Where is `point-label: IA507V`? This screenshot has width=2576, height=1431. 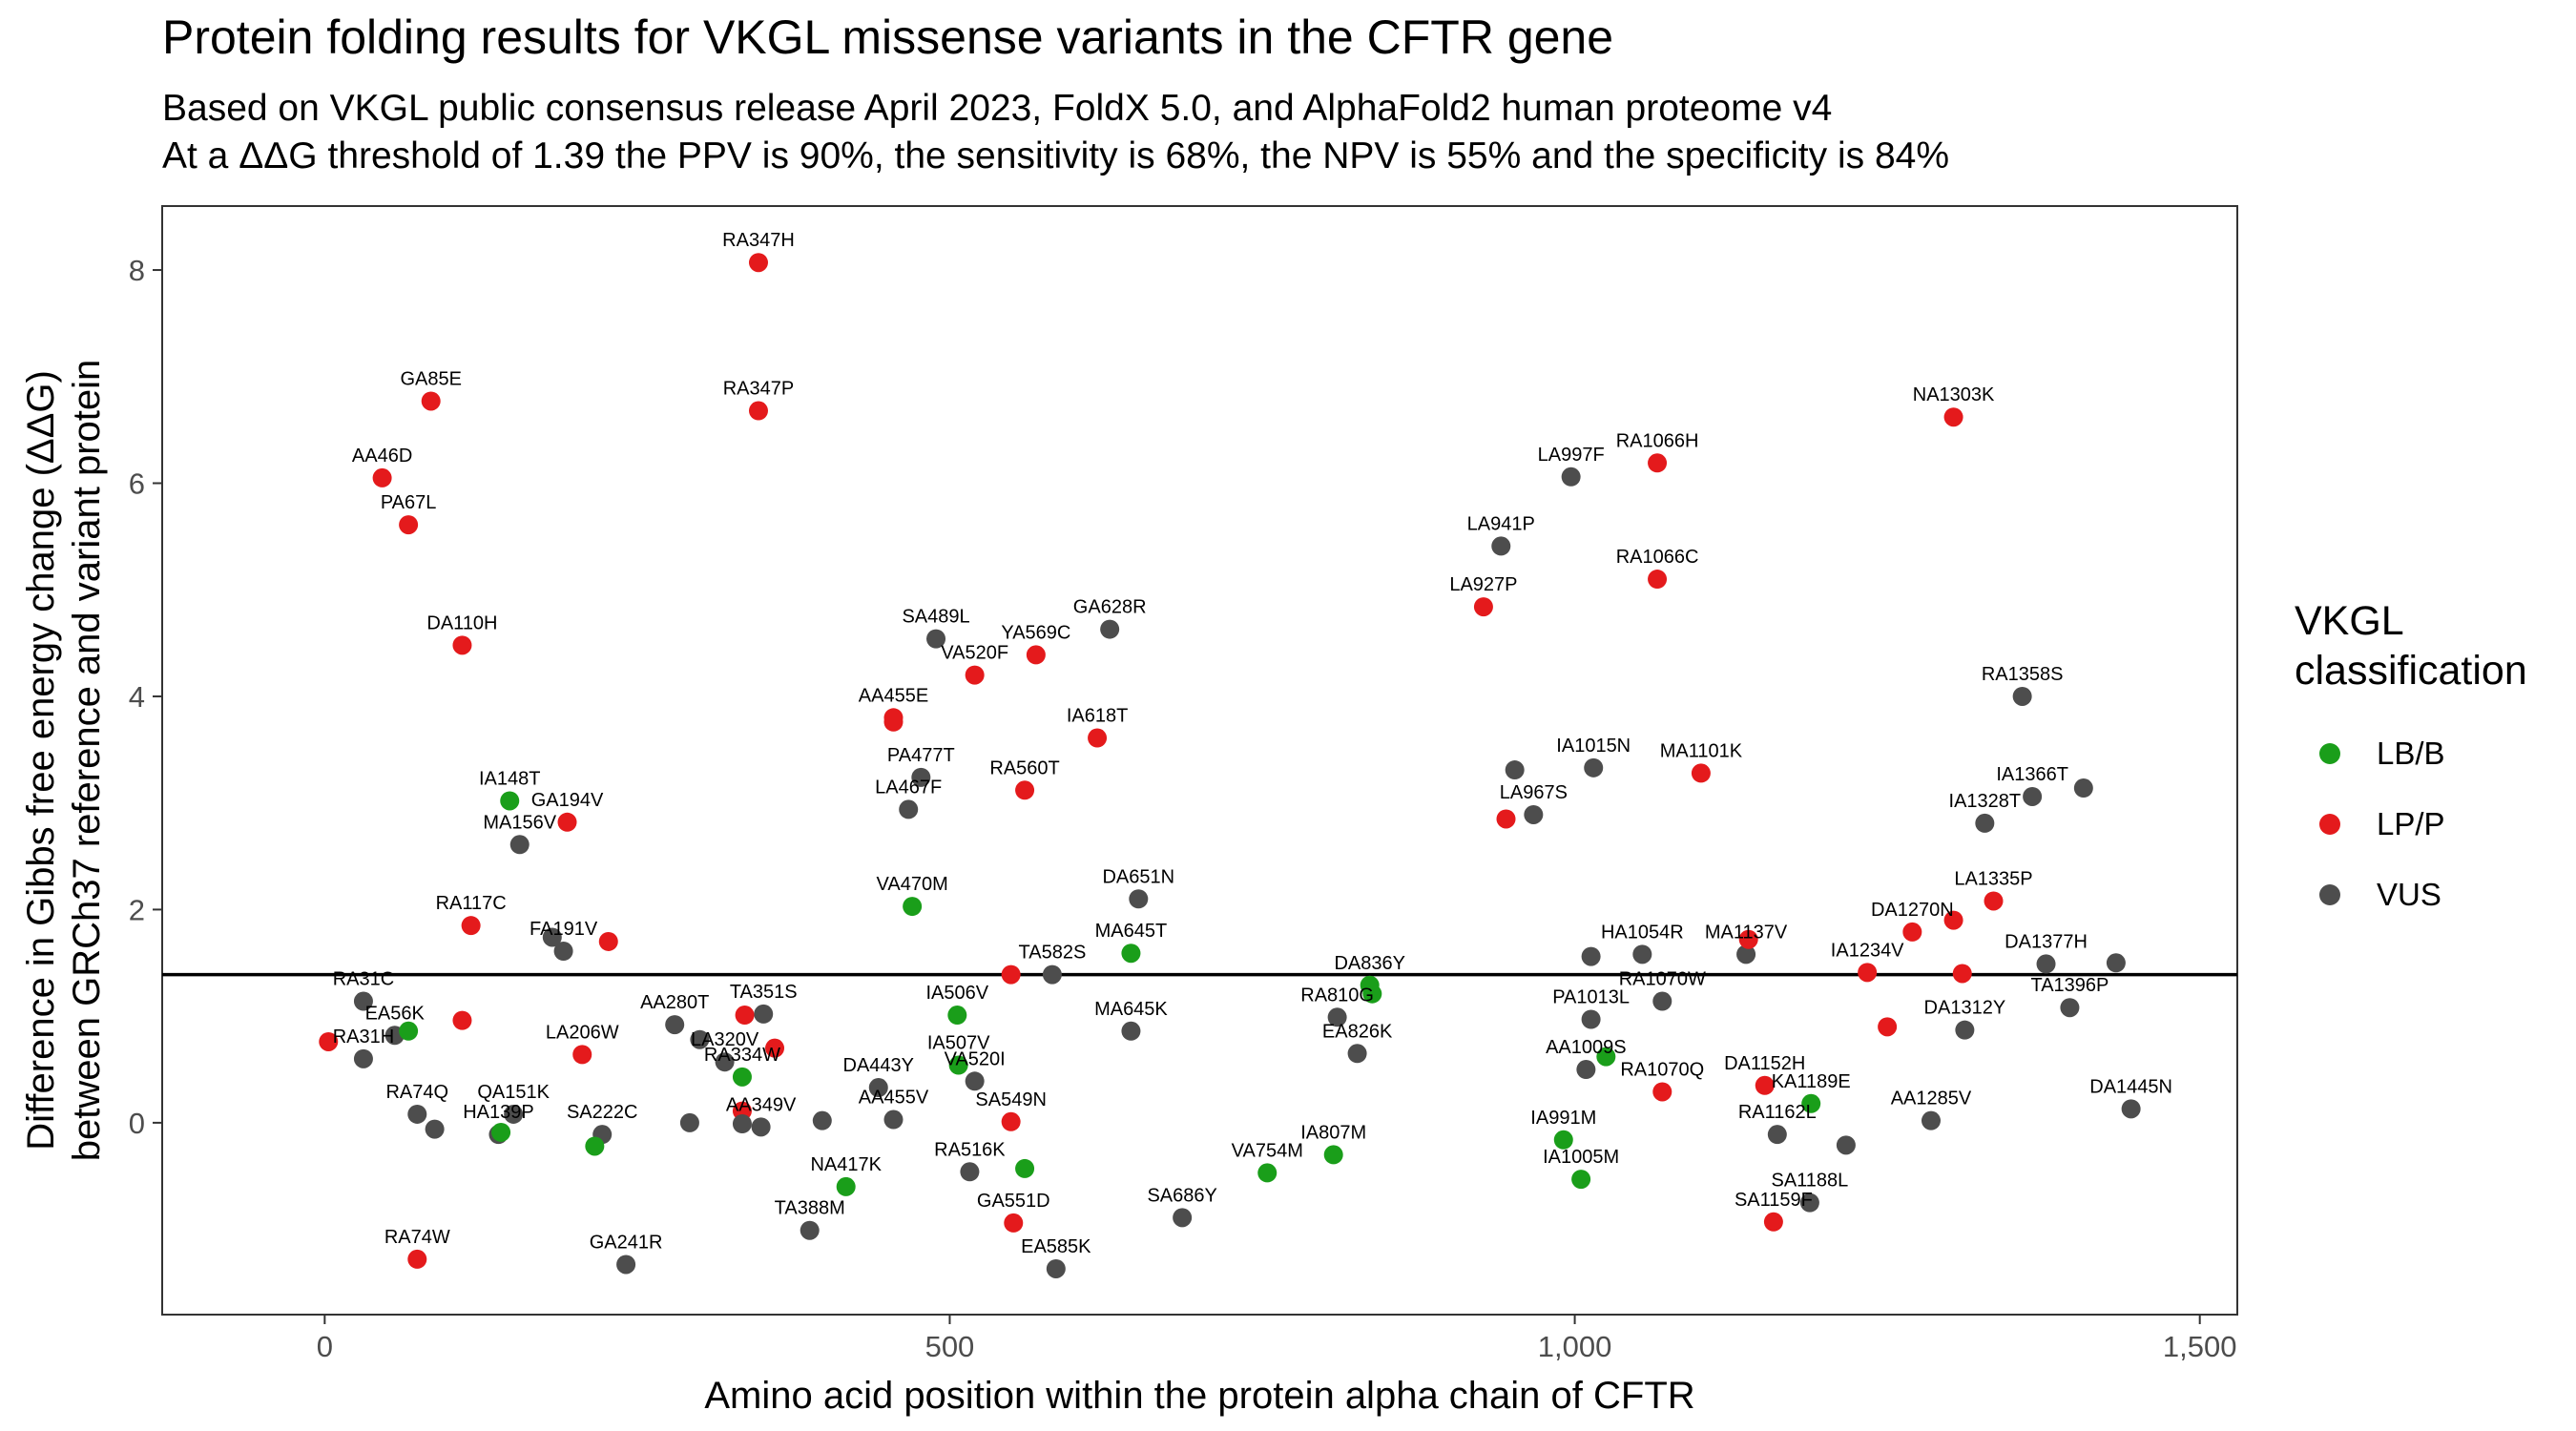 point-label: IA507V is located at coordinates (958, 1043).